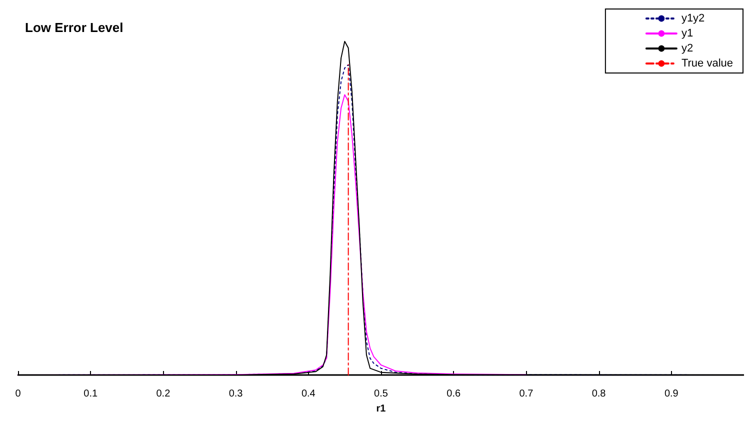  Describe the element at coordinates (671, 394) in the screenshot. I see `x-tick-label: 0.9` at that location.